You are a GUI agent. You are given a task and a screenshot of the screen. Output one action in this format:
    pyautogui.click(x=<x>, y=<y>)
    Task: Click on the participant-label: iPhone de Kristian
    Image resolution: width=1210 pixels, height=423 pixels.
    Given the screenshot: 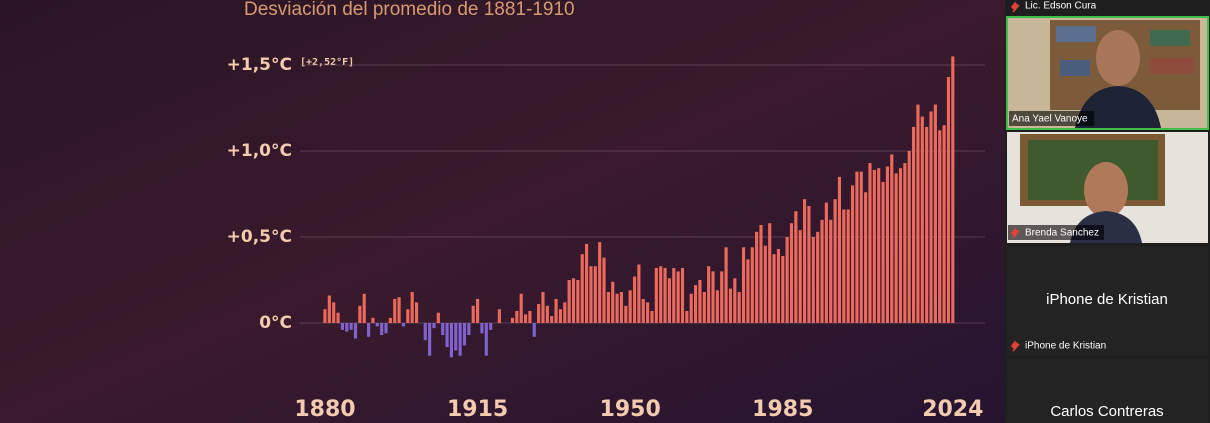 What is the action you would take?
    pyautogui.click(x=1065, y=346)
    